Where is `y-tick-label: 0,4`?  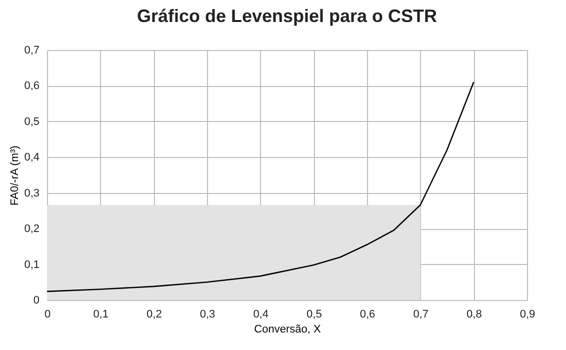
y-tick-label: 0,4 is located at coordinates (32, 158).